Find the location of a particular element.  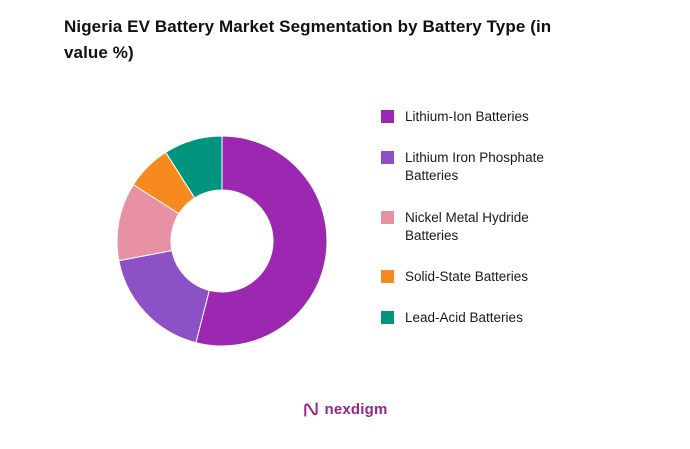

legend-label: Lead-Acid Batteries is located at coordinates (464, 318).